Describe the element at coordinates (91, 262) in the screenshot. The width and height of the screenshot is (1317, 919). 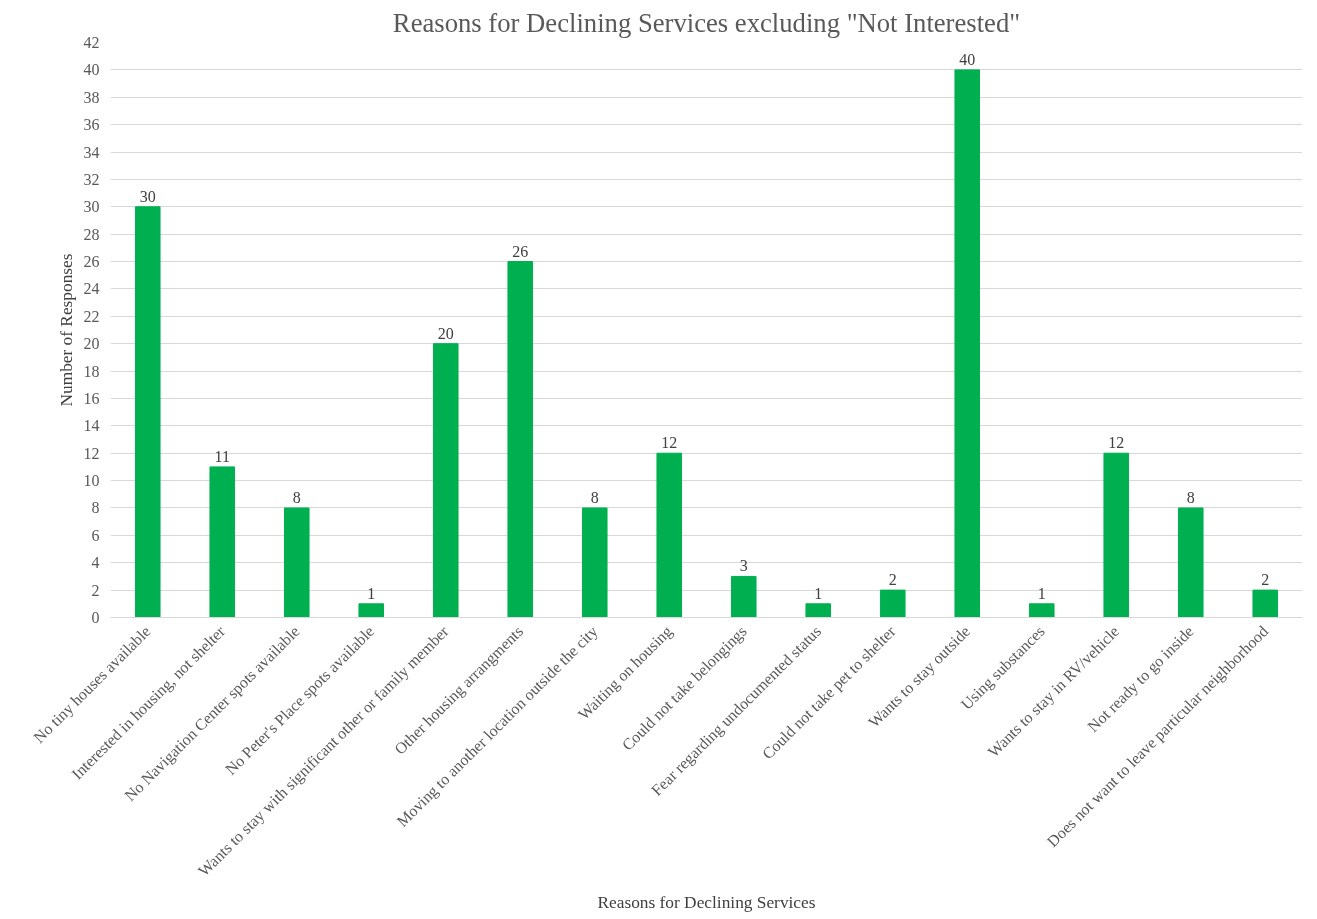
I see `y-tick-label: 26` at that location.